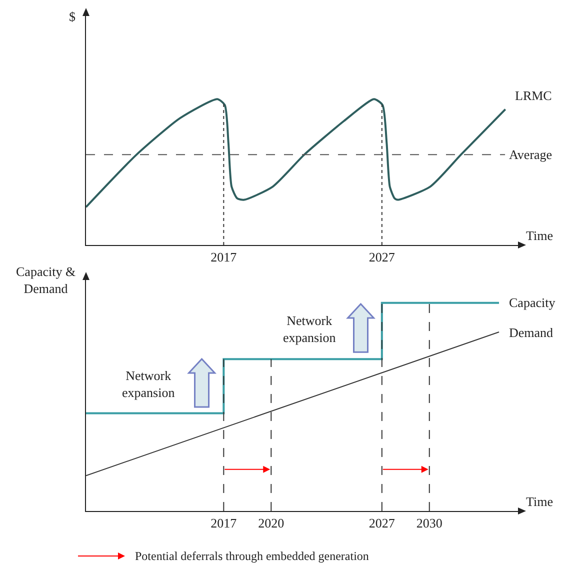  Describe the element at coordinates (271, 523) in the screenshot. I see `x-tick-label: 2020` at that location.